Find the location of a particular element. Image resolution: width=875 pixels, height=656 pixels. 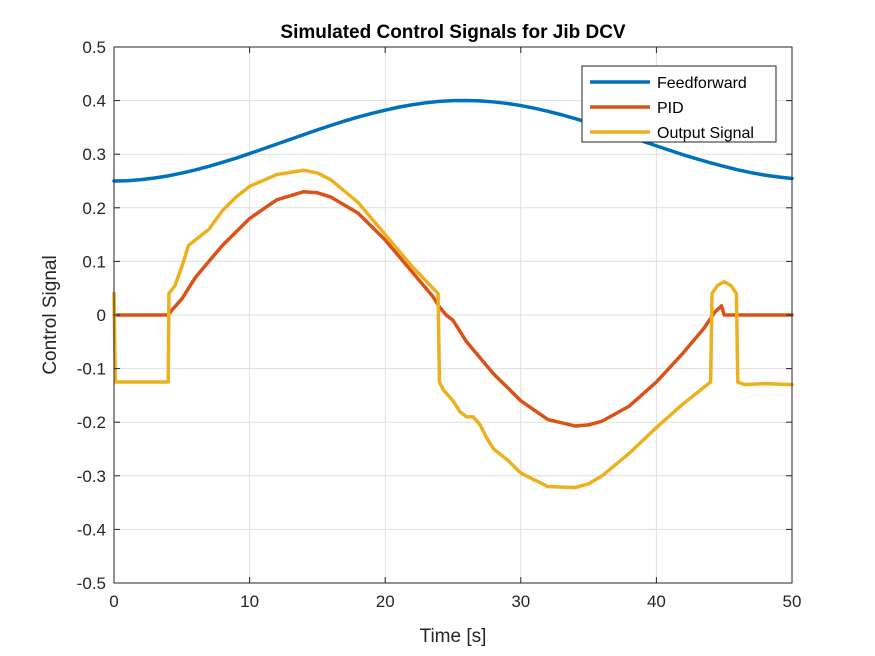

y-axis-label: Control Signal is located at coordinates (50, 314).